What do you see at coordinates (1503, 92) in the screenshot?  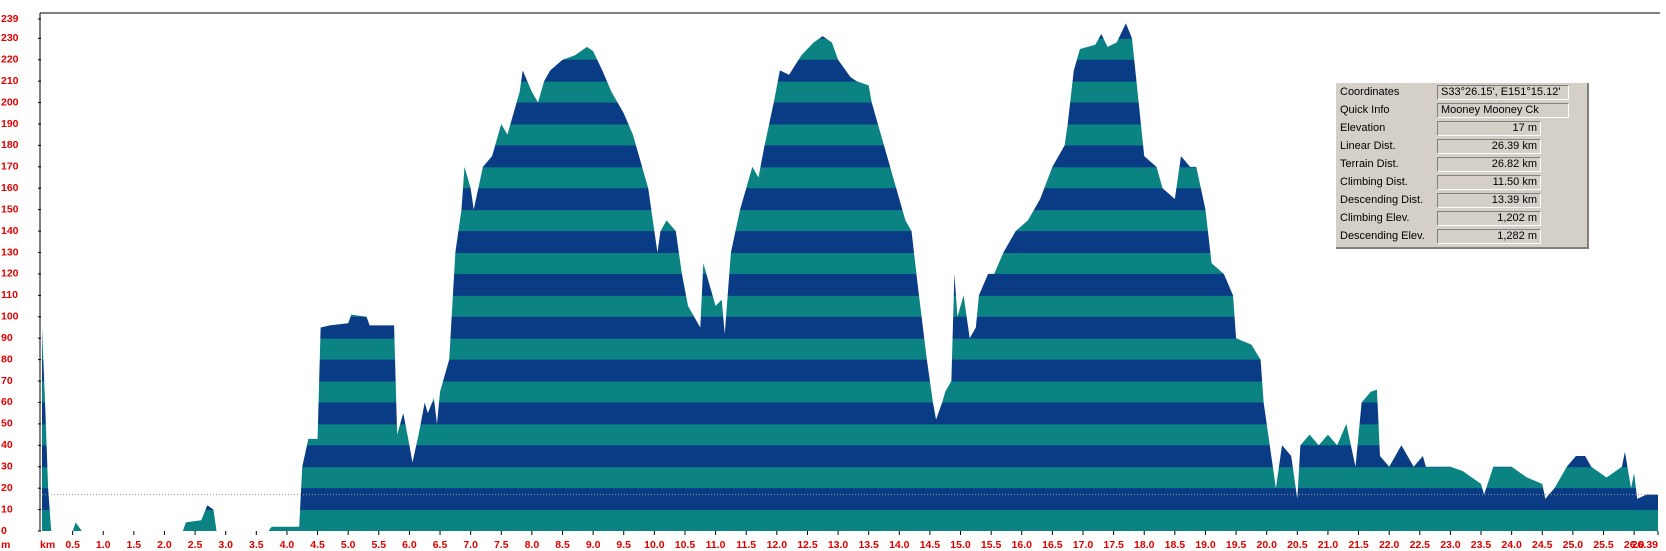 I see `info-value: S33°26.15', E151°15.12'` at bounding box center [1503, 92].